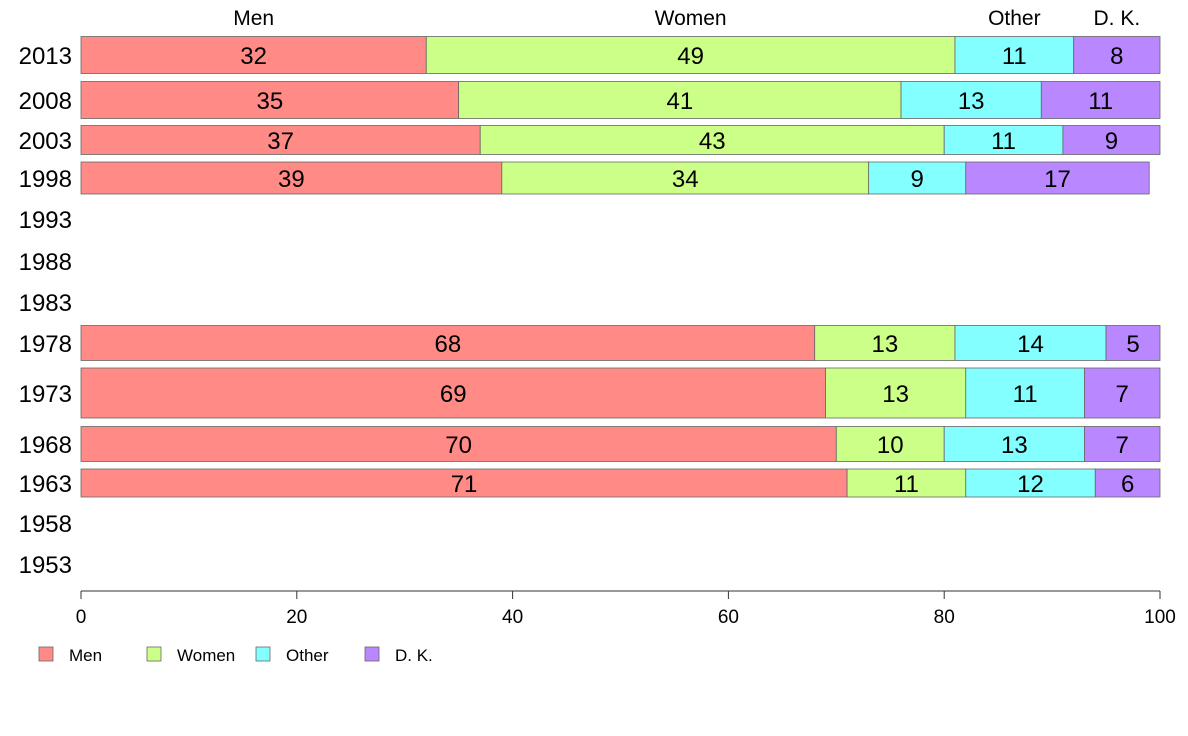 The height and width of the screenshot is (736, 1188). Describe the element at coordinates (626, 609) in the screenshot. I see `x-axis: 0 20 40 60 80 100` at that location.